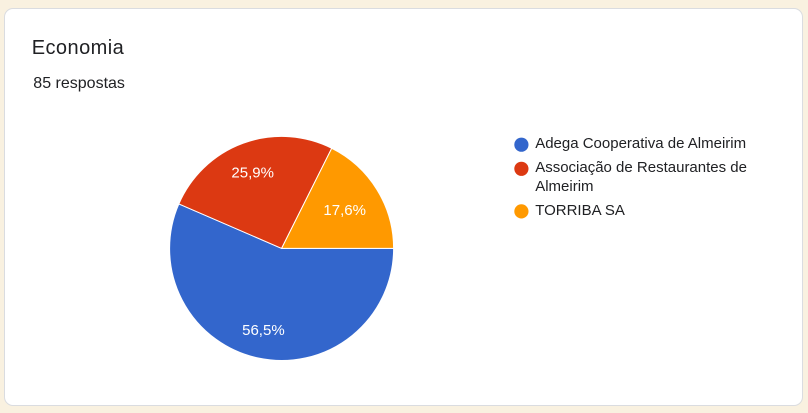 Image resolution: width=808 pixels, height=413 pixels. Describe the element at coordinates (344, 210) in the screenshot. I see `svg-text: 17,6%` at that location.